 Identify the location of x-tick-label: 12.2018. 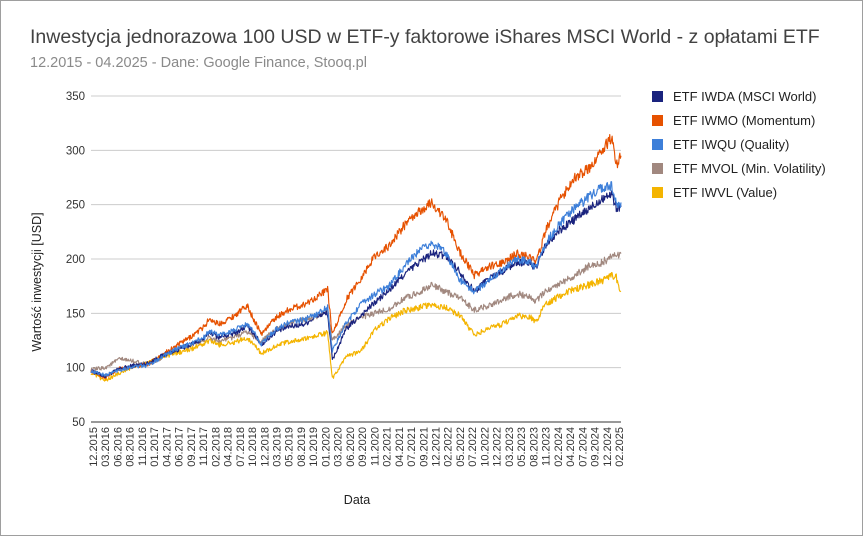
(265, 447).